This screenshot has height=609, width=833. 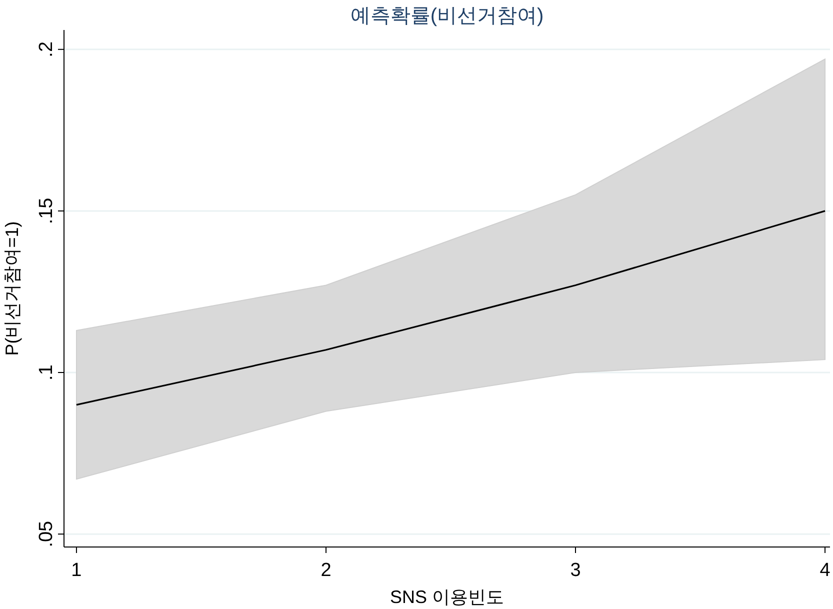 I want to click on x-tick-label: 1, so click(x=76, y=570).